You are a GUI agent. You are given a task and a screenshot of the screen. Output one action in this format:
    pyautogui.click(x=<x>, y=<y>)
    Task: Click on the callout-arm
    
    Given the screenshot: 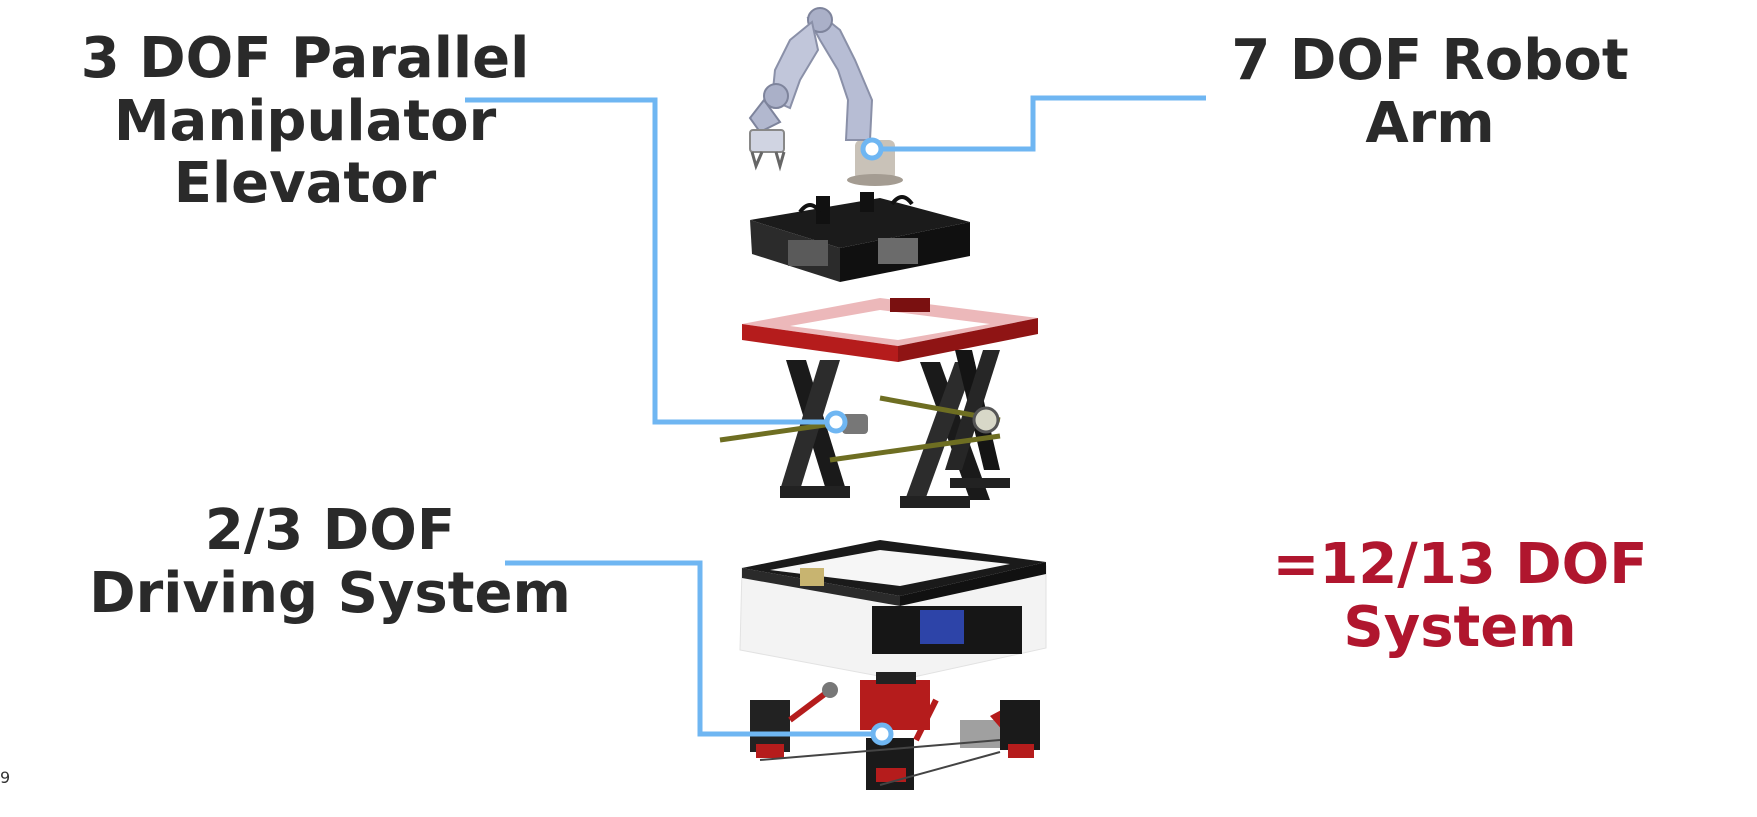 What is the action you would take?
    pyautogui.click(x=1043, y=123)
    